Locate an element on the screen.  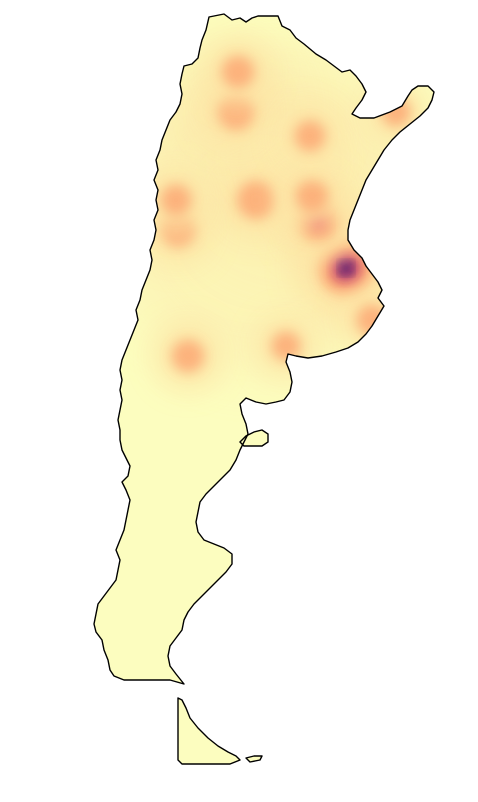
tierra-del-fuego-outline is located at coordinates (209, 731).